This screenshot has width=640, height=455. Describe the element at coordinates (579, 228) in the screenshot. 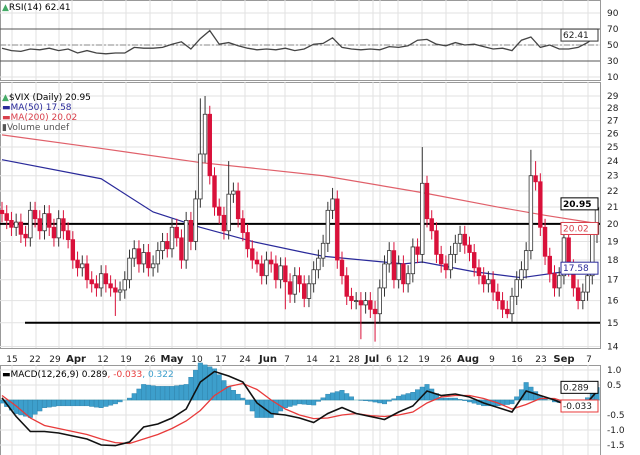

I see `ma200-value-tag` at that location.